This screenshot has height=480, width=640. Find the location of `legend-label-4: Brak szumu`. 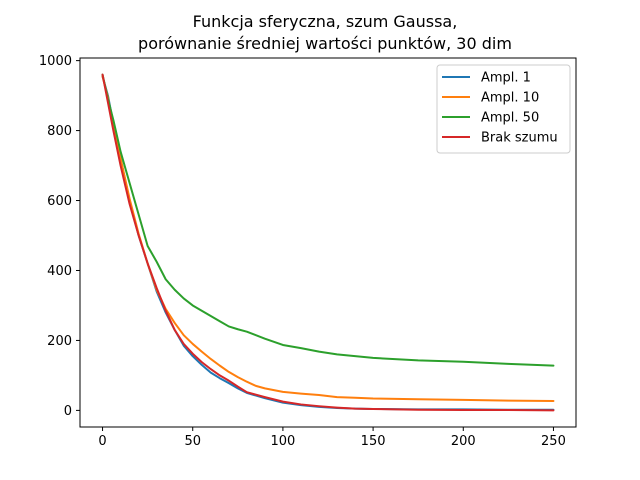

legend-label-4: Brak szumu is located at coordinates (519, 138).